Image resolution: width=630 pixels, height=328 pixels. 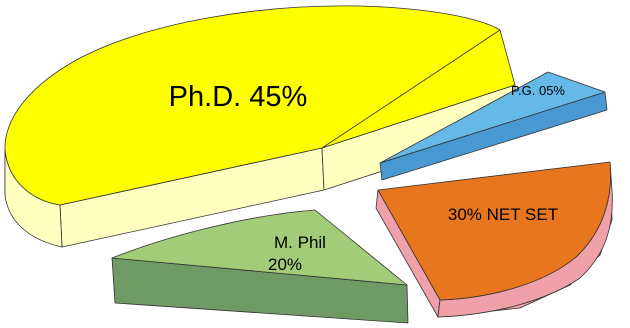 I want to click on pie-slice-mphil-top, so click(x=259, y=247).